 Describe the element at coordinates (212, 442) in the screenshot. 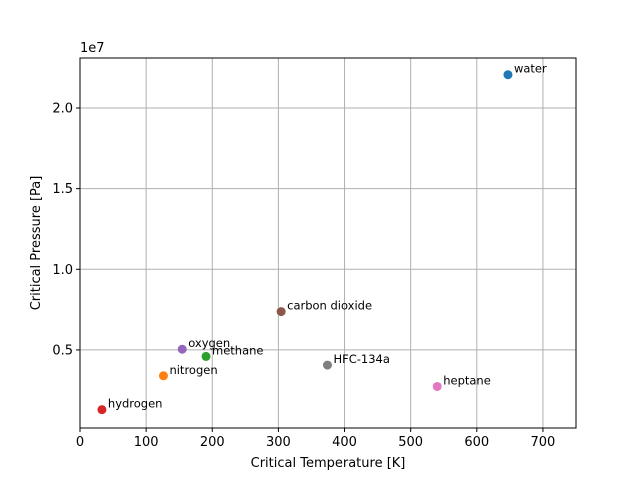

I see `x-tick-label: 200` at that location.